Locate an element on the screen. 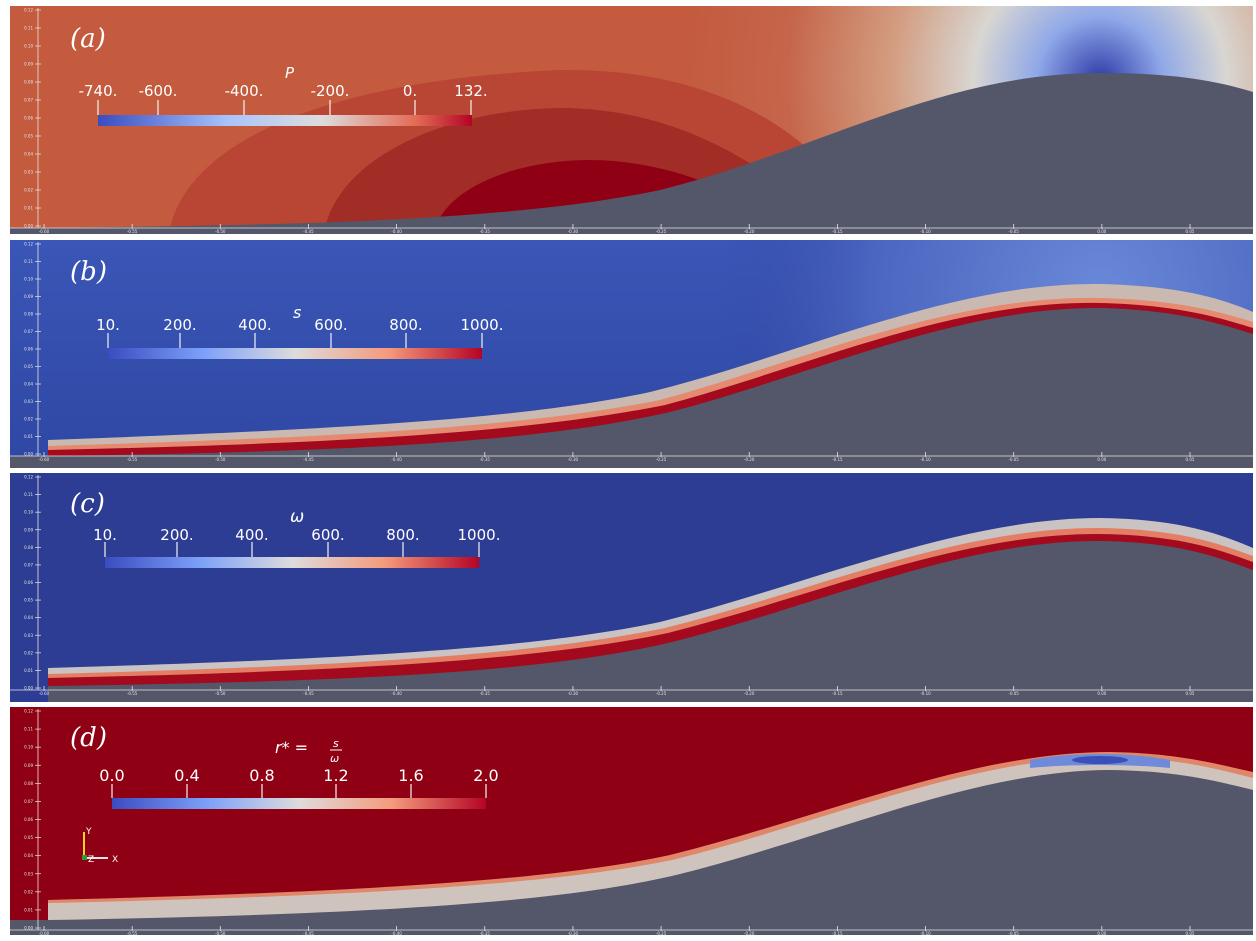 The width and height of the screenshot is (1256, 941). colorbar-b-tick-label: 10. is located at coordinates (108, 325).